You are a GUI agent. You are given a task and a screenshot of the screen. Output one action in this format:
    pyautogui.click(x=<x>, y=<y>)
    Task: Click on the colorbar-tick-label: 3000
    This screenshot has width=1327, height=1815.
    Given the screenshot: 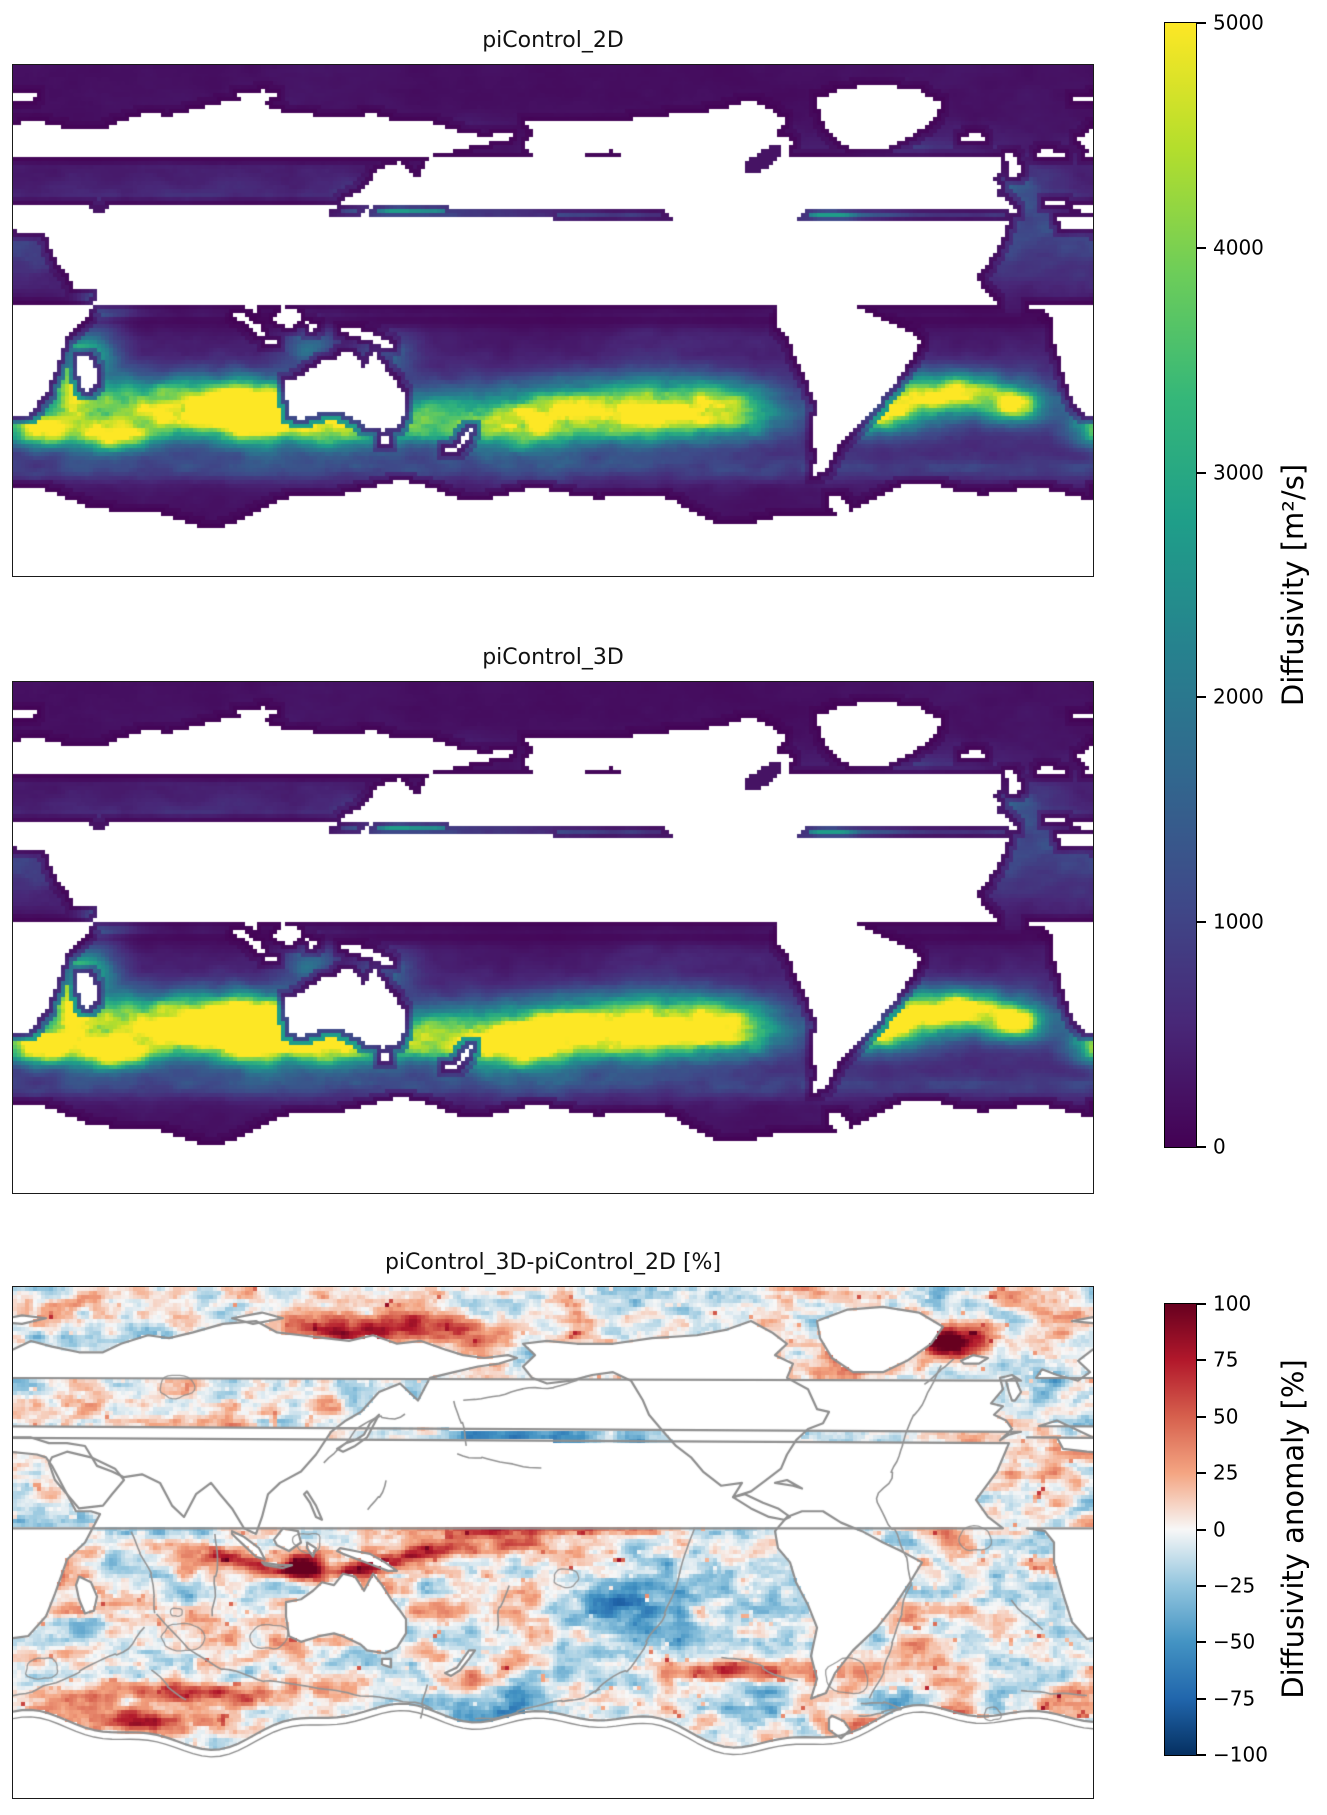 What is the action you would take?
    pyautogui.click(x=1238, y=472)
    